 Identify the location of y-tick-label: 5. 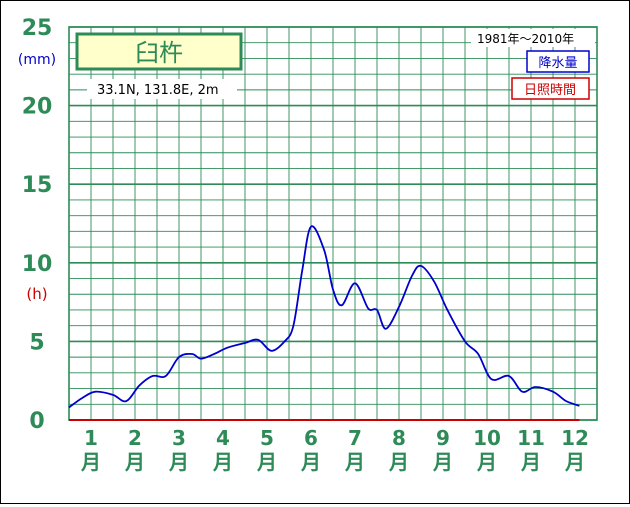
(36, 342).